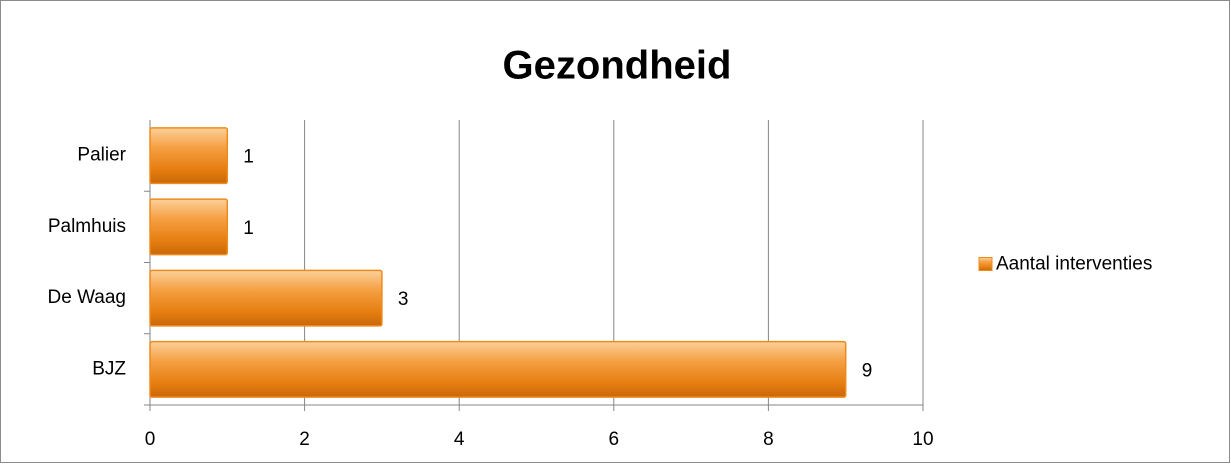 This screenshot has height=464, width=1231. What do you see at coordinates (101, 155) in the screenshot?
I see `y-tick-label: Palier` at bounding box center [101, 155].